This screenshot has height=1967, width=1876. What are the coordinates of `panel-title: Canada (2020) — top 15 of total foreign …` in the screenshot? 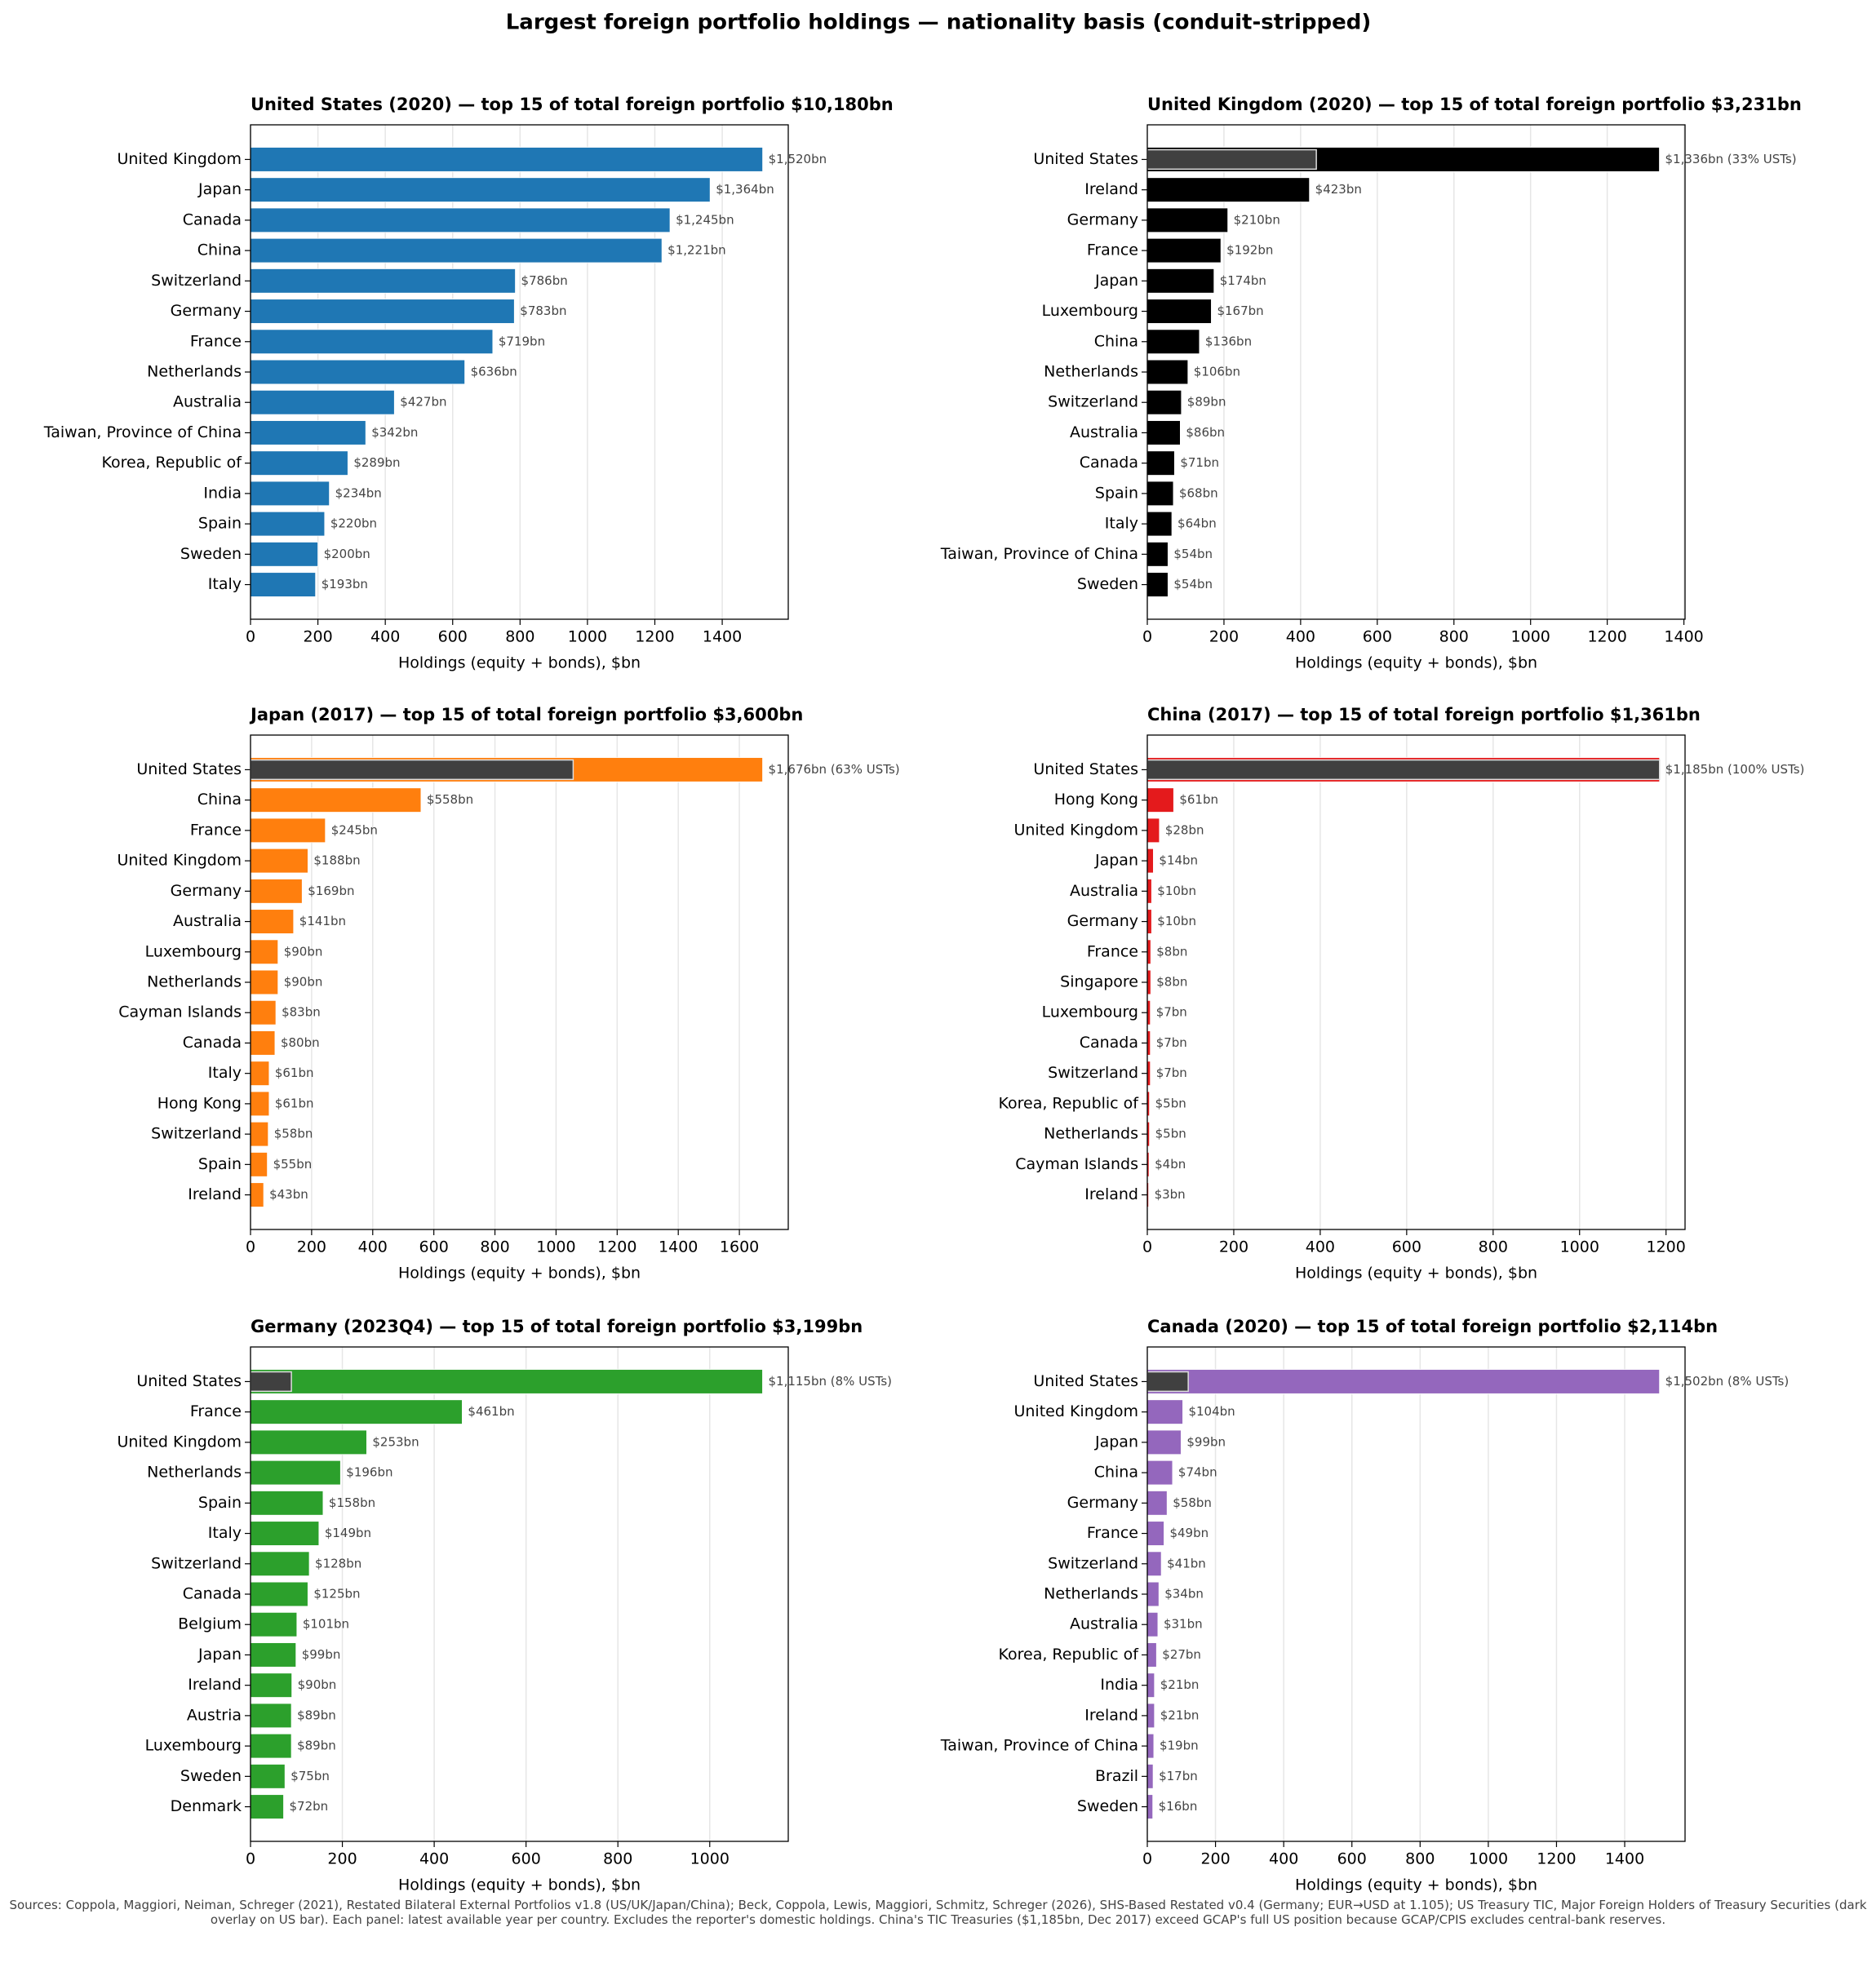 It's located at (1432, 1326).